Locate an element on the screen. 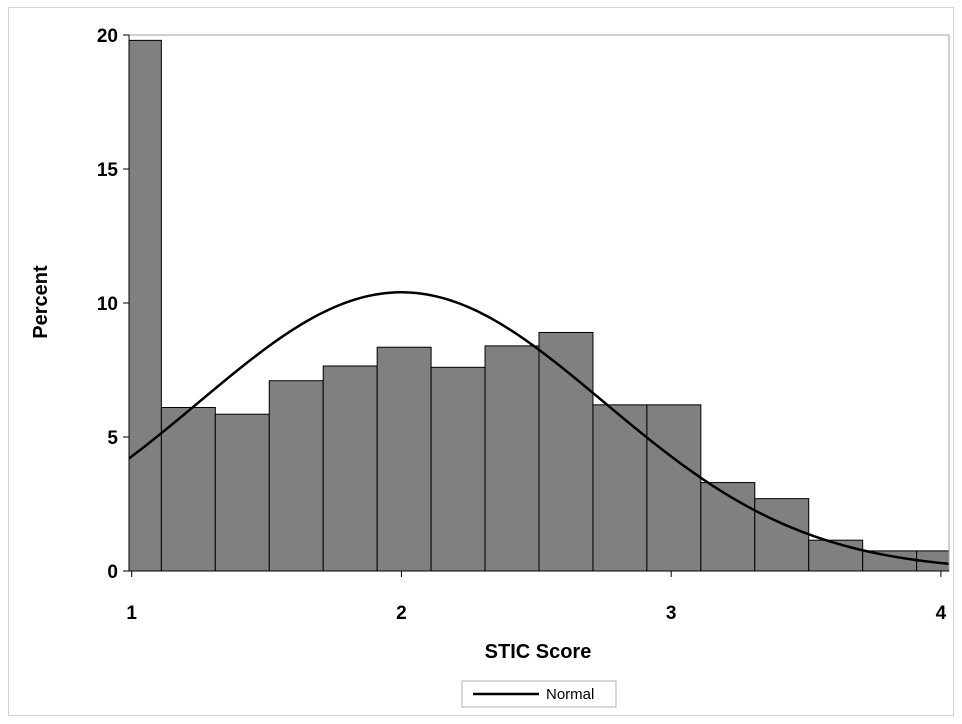  x-tick-label-4: 4 is located at coordinates (941, 613).